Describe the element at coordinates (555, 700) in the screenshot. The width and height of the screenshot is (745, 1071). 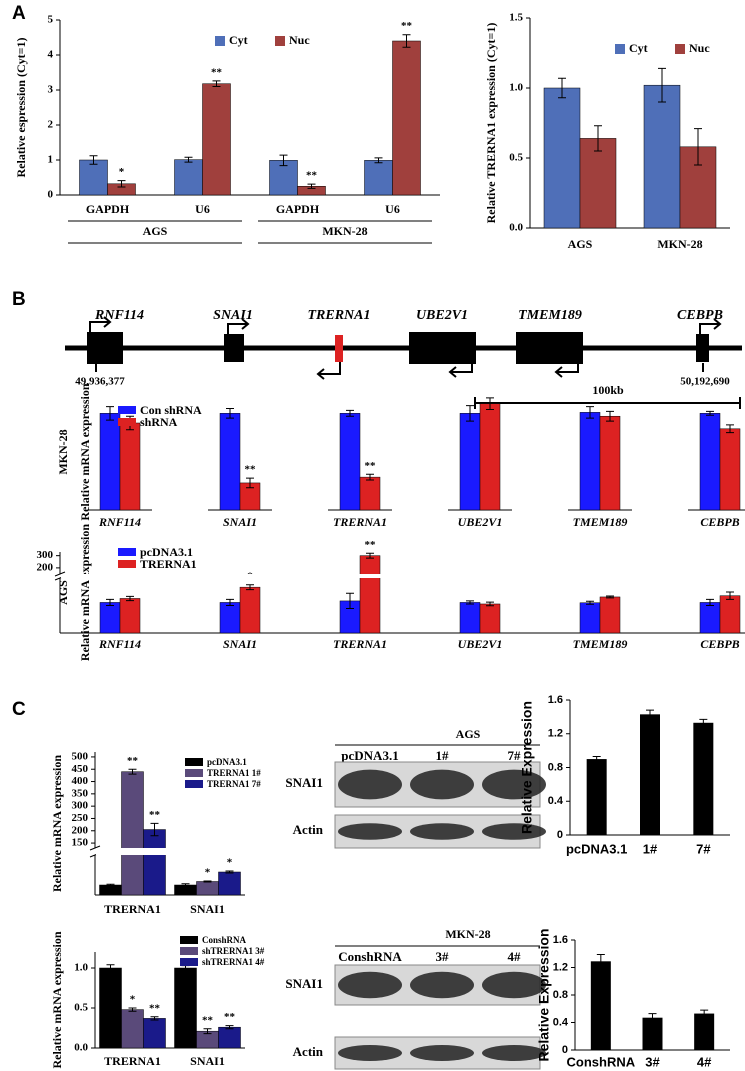
I see `y-tick-label: 1.6` at that location.